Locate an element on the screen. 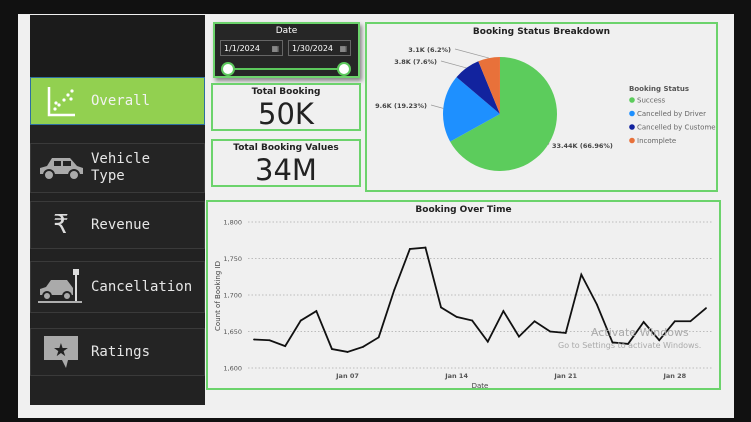 The image size is (751, 422). y-tick-label: 1,700 is located at coordinates (232, 296).